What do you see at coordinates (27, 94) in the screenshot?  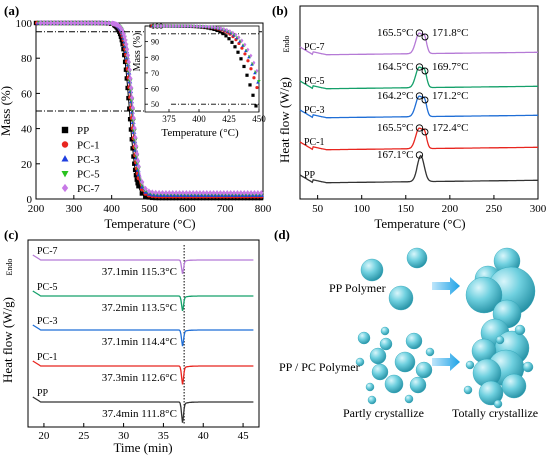 I see `a-ytick-label: 60` at bounding box center [27, 94].